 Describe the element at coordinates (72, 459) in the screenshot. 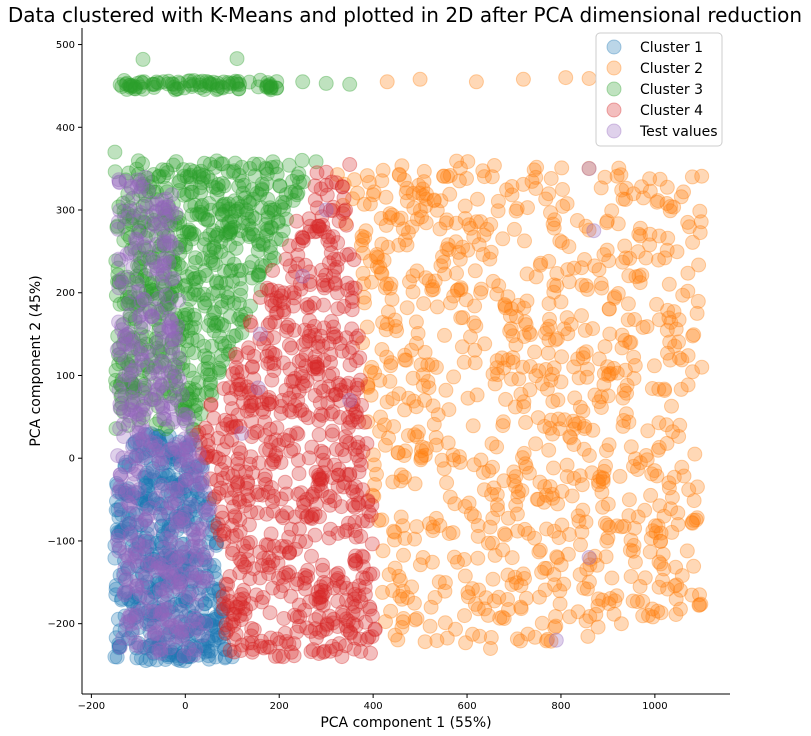

I see `y-tick-label: 0` at that location.